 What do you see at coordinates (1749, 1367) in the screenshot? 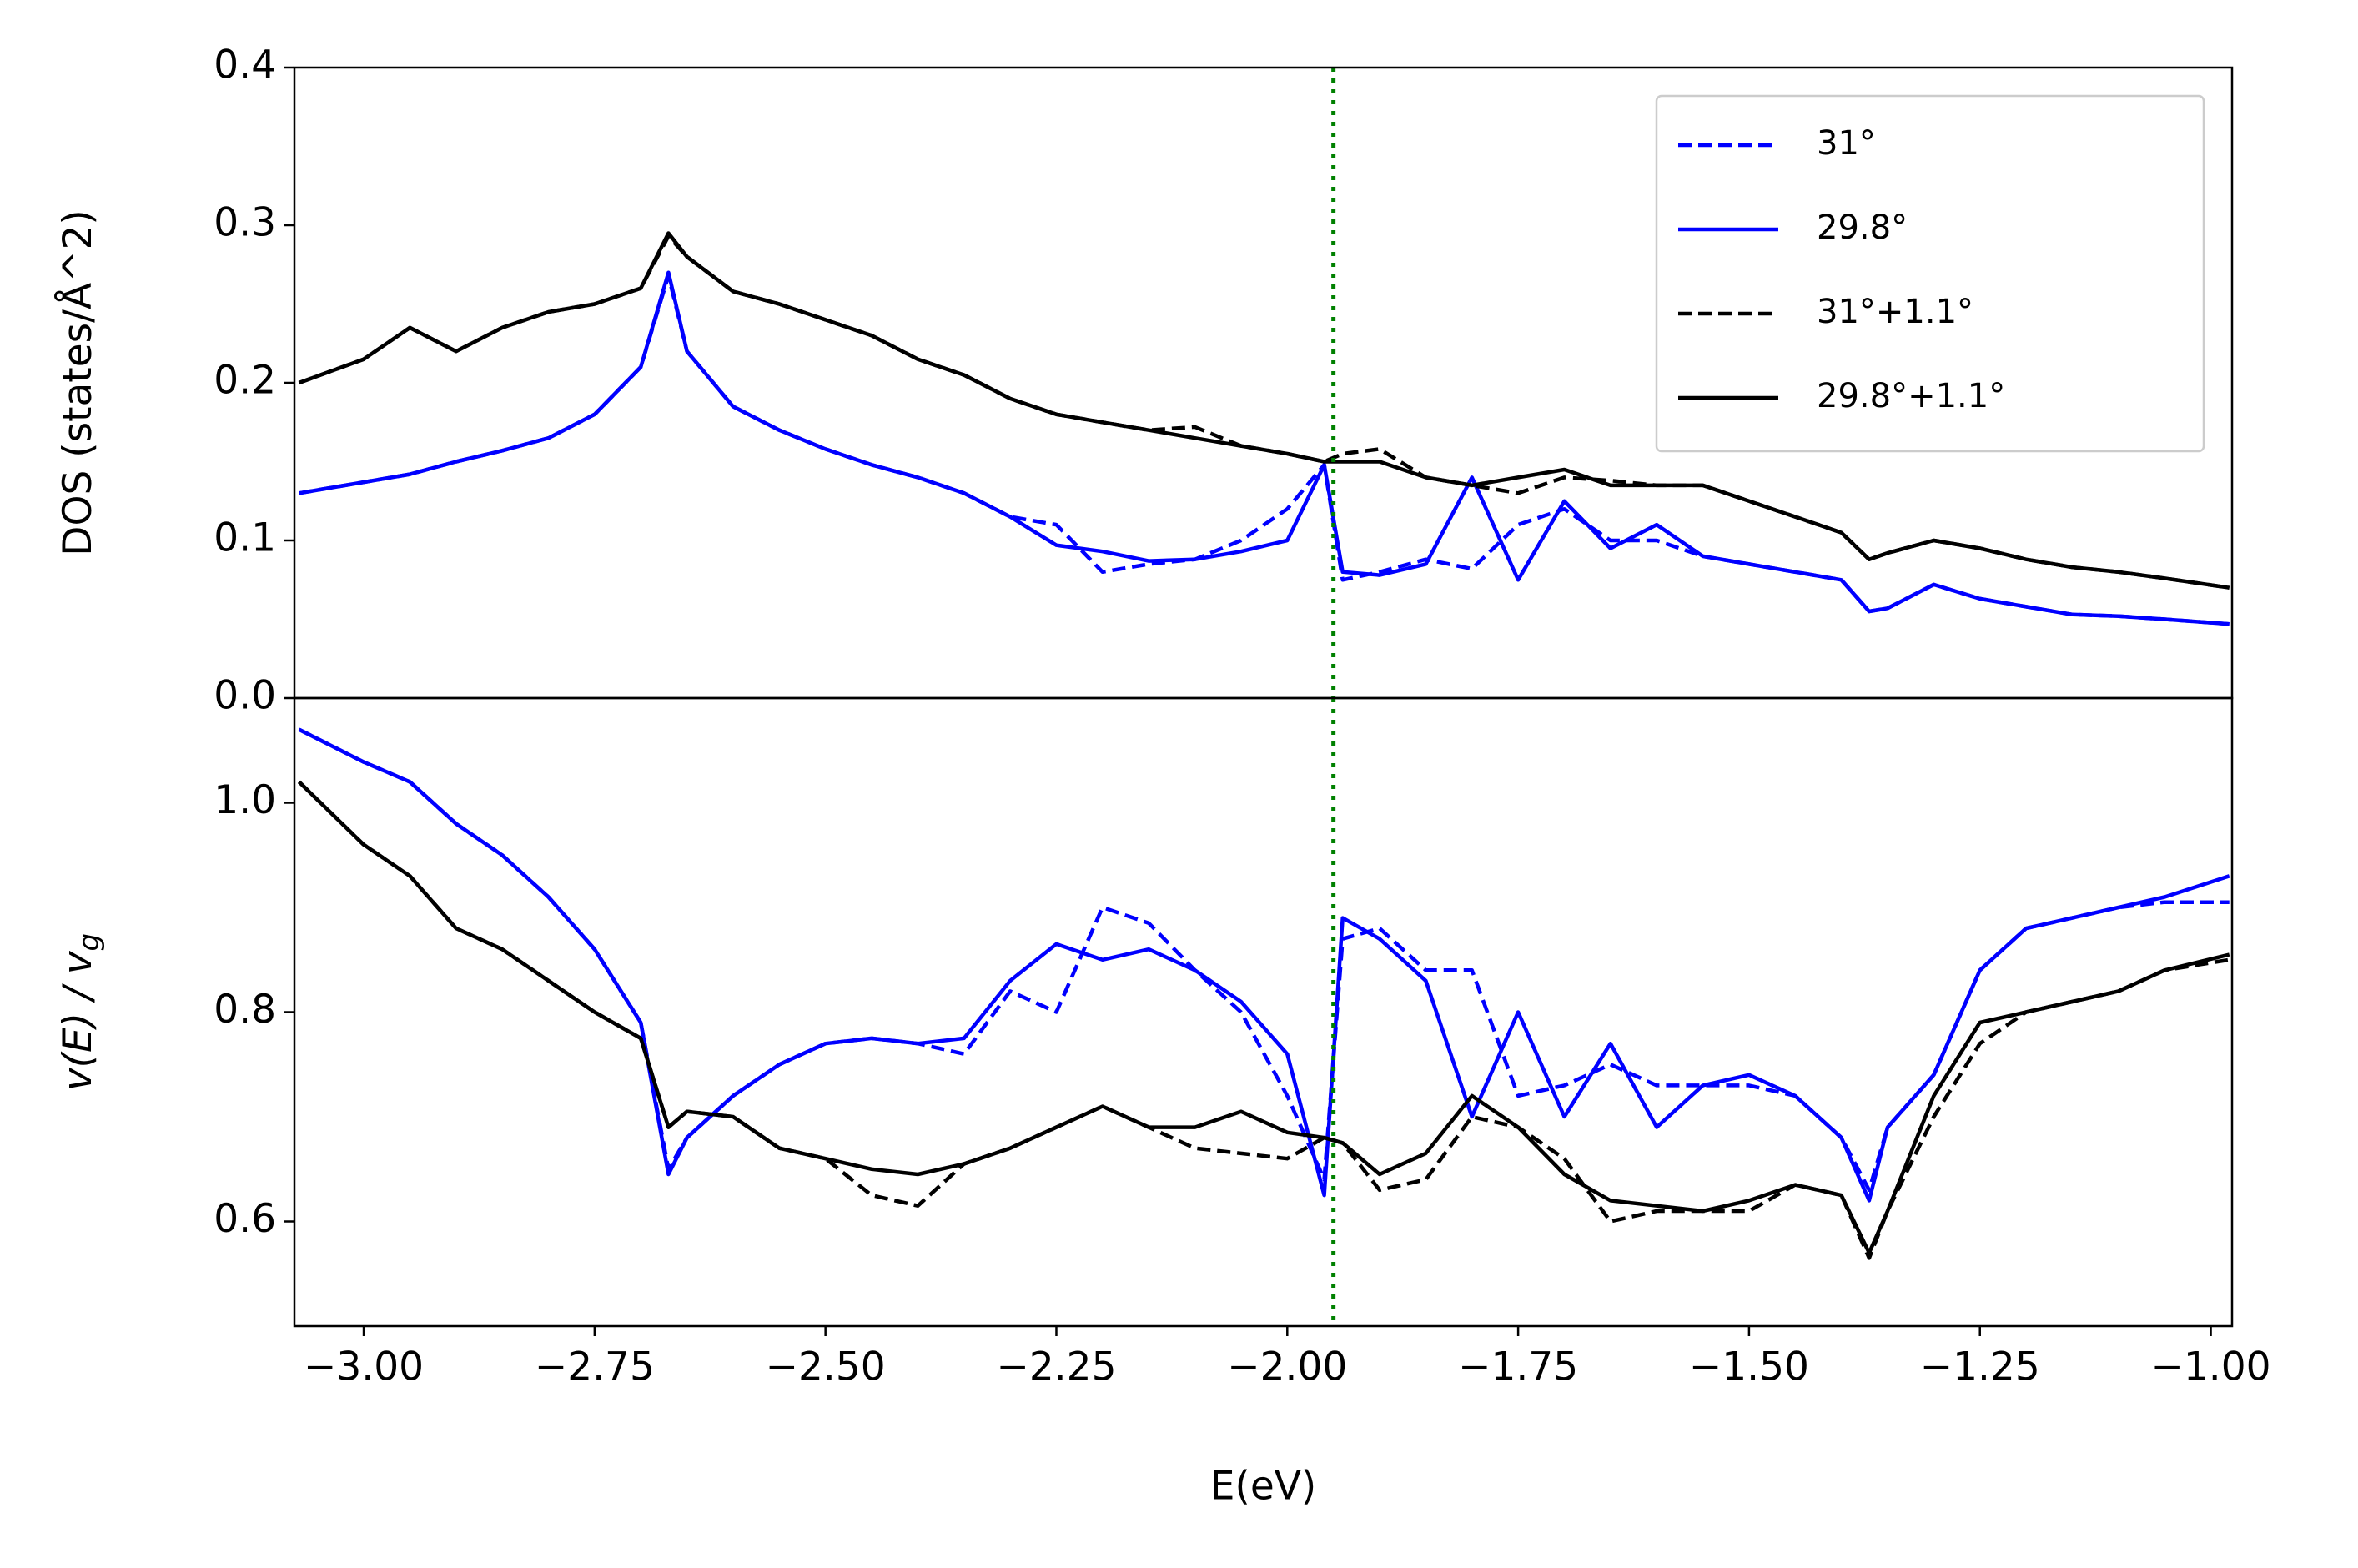
I see `x-tick-label: −1.50` at bounding box center [1749, 1367].